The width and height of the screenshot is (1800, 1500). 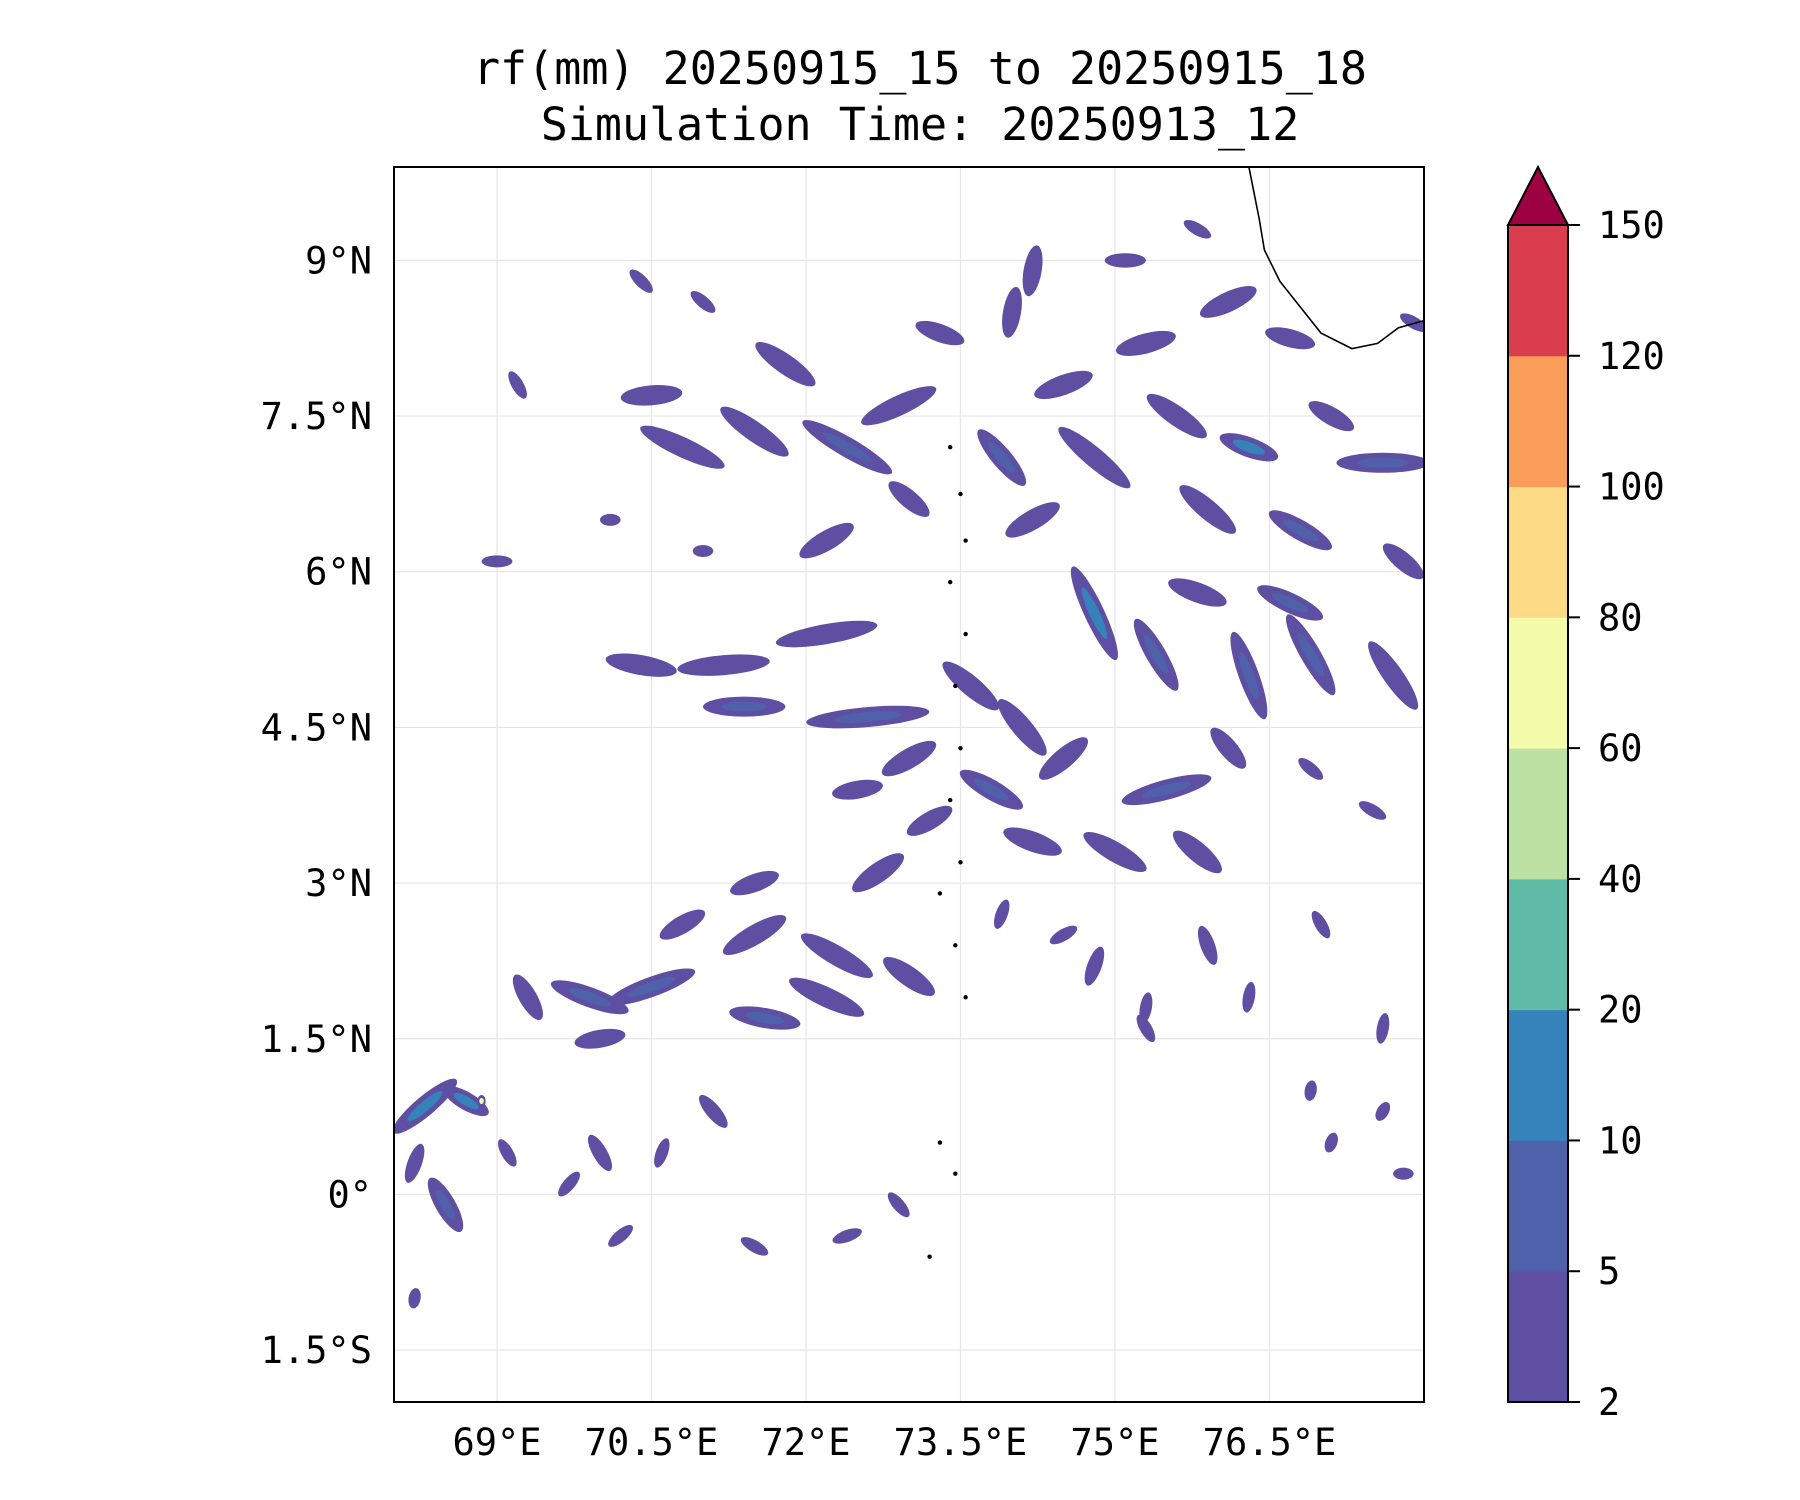 I want to click on colorbar-tick-label: 150, so click(x=1631, y=225).